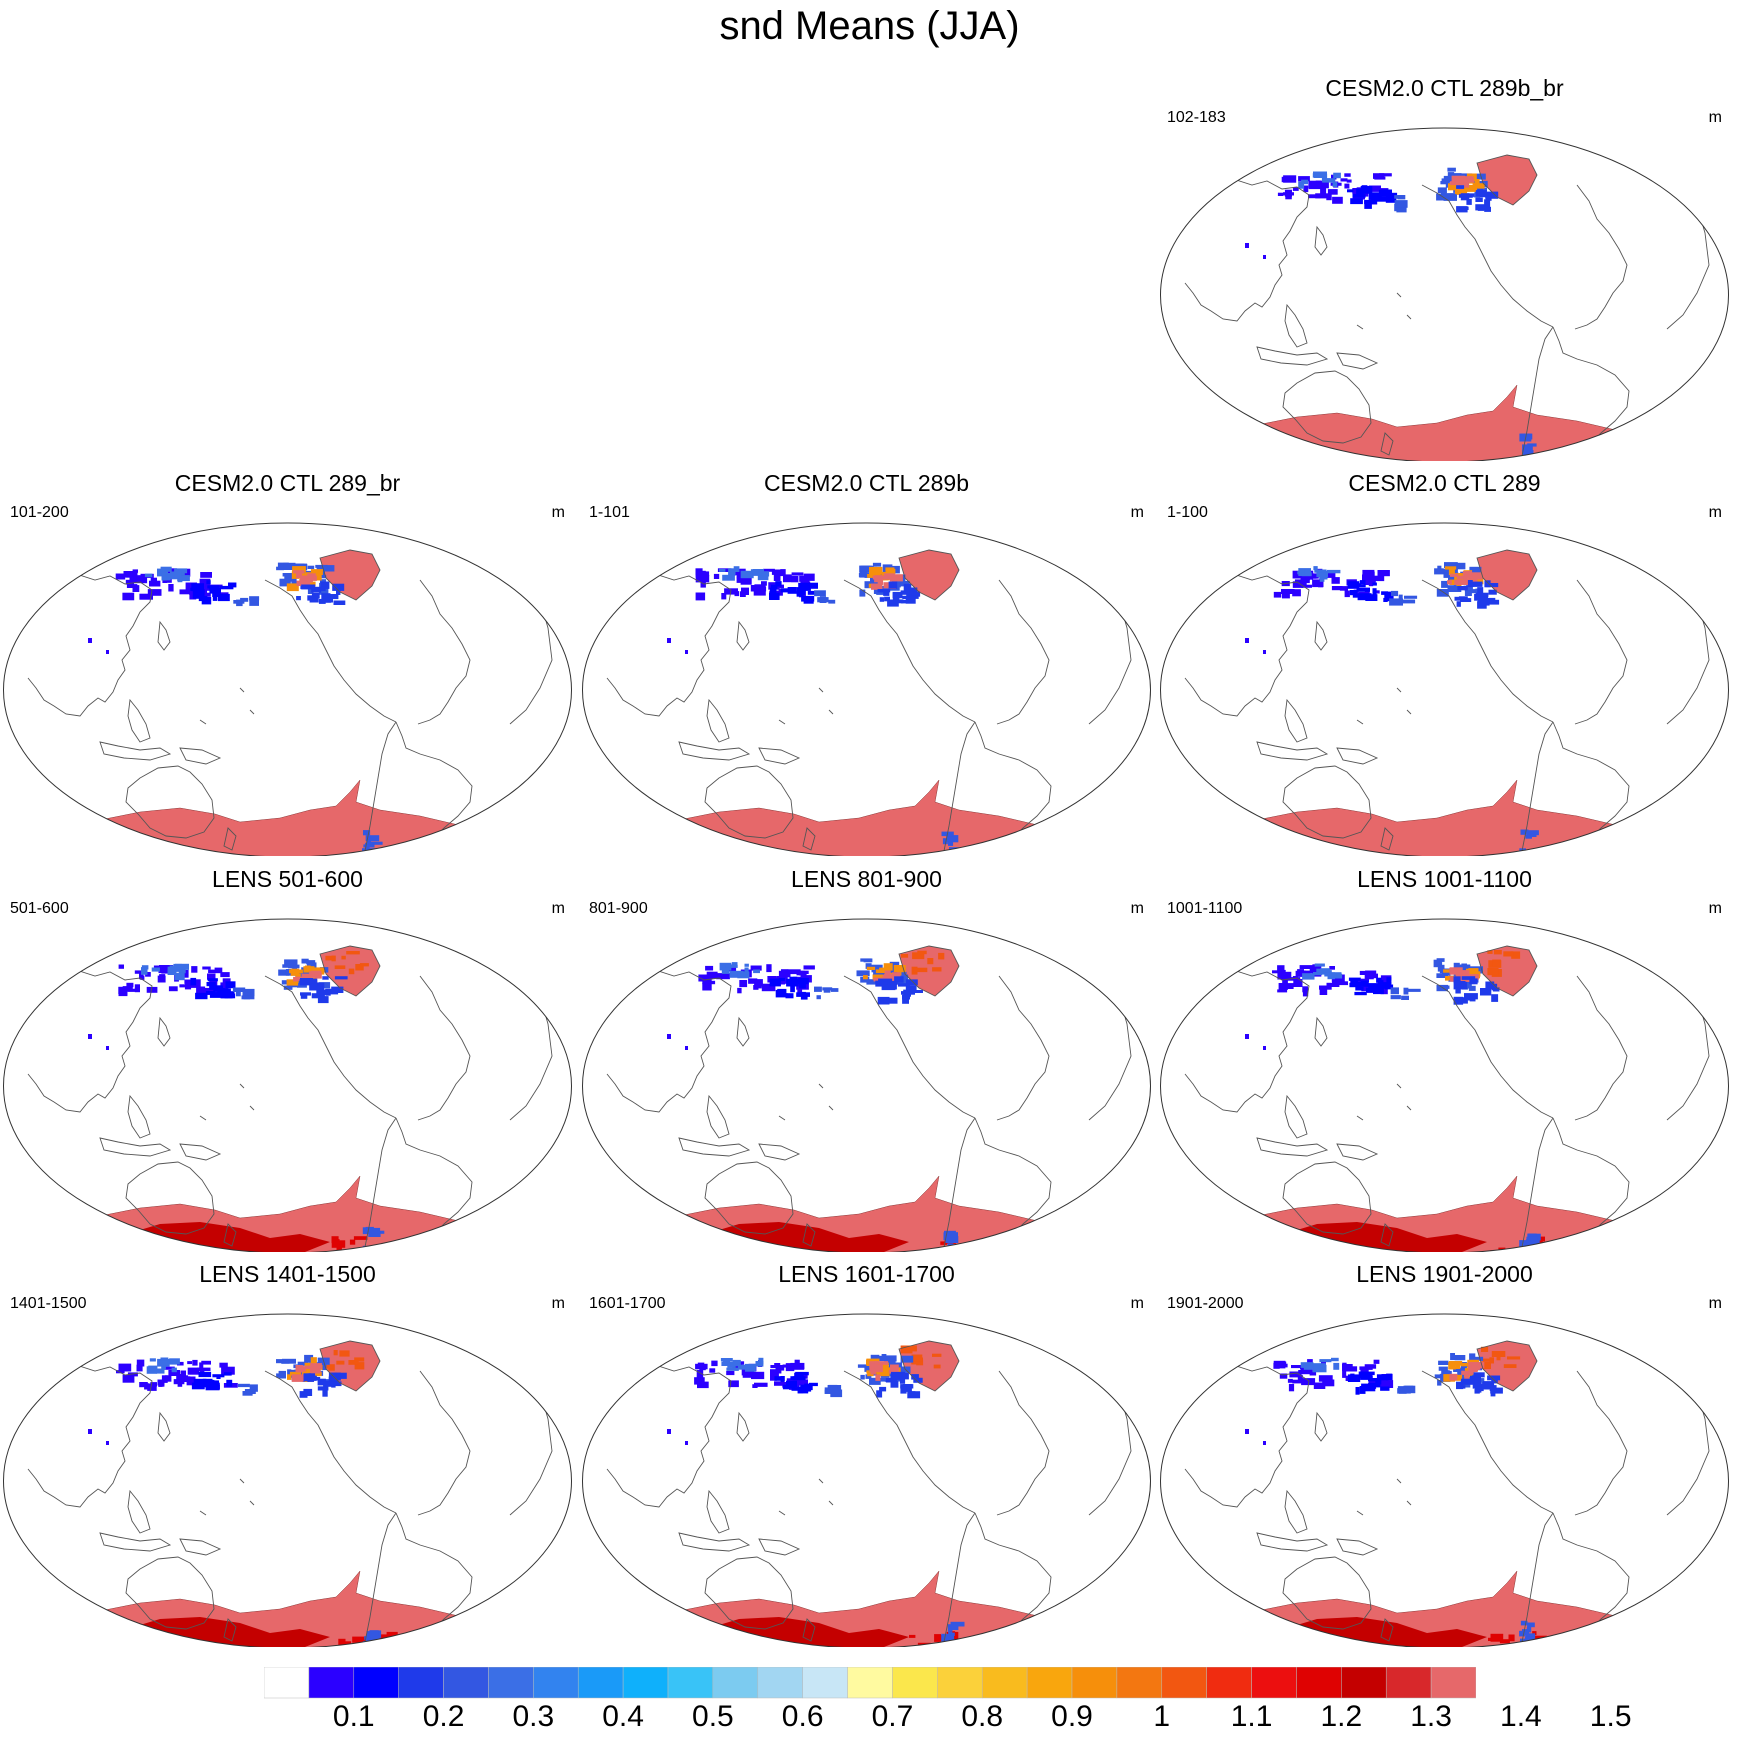  Describe the element at coordinates (1251, 1716) in the screenshot. I see `colorbar-tick-label: 1.1` at that location.